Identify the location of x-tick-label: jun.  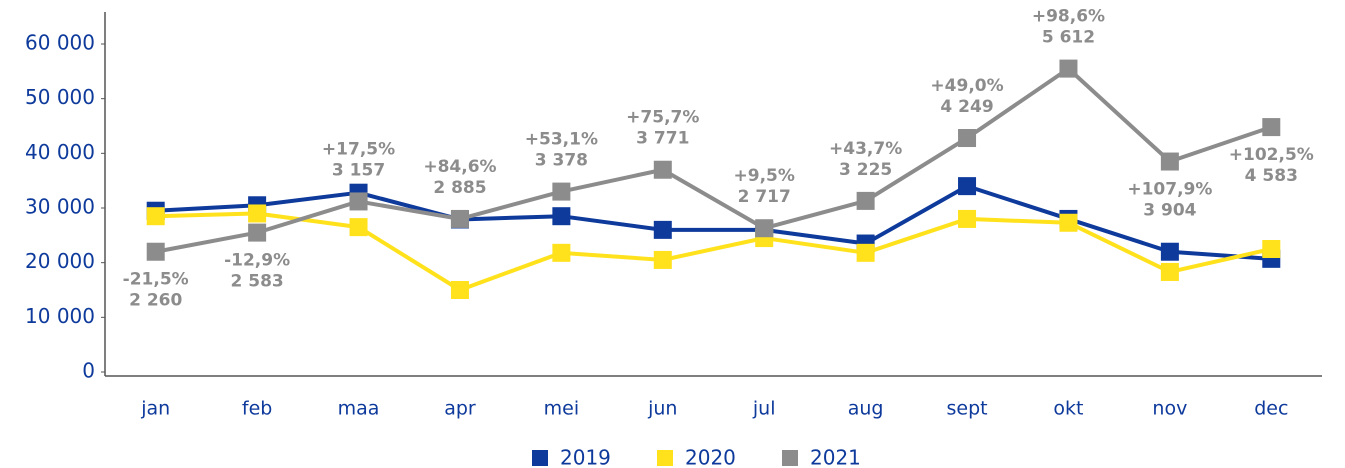
(662, 409).